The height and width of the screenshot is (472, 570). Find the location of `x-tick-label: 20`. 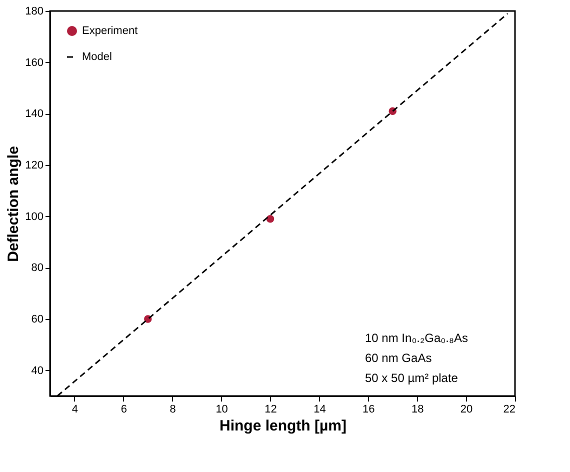

x-tick-label: 20 is located at coordinates (466, 410).